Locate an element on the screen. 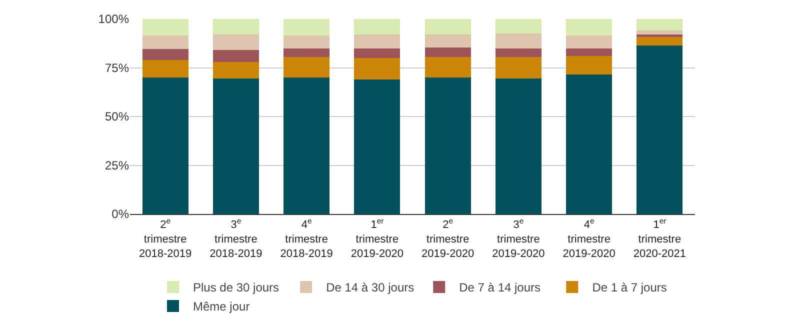 The image size is (790, 333). legend-label: De 1 à 7 jours is located at coordinates (629, 287).